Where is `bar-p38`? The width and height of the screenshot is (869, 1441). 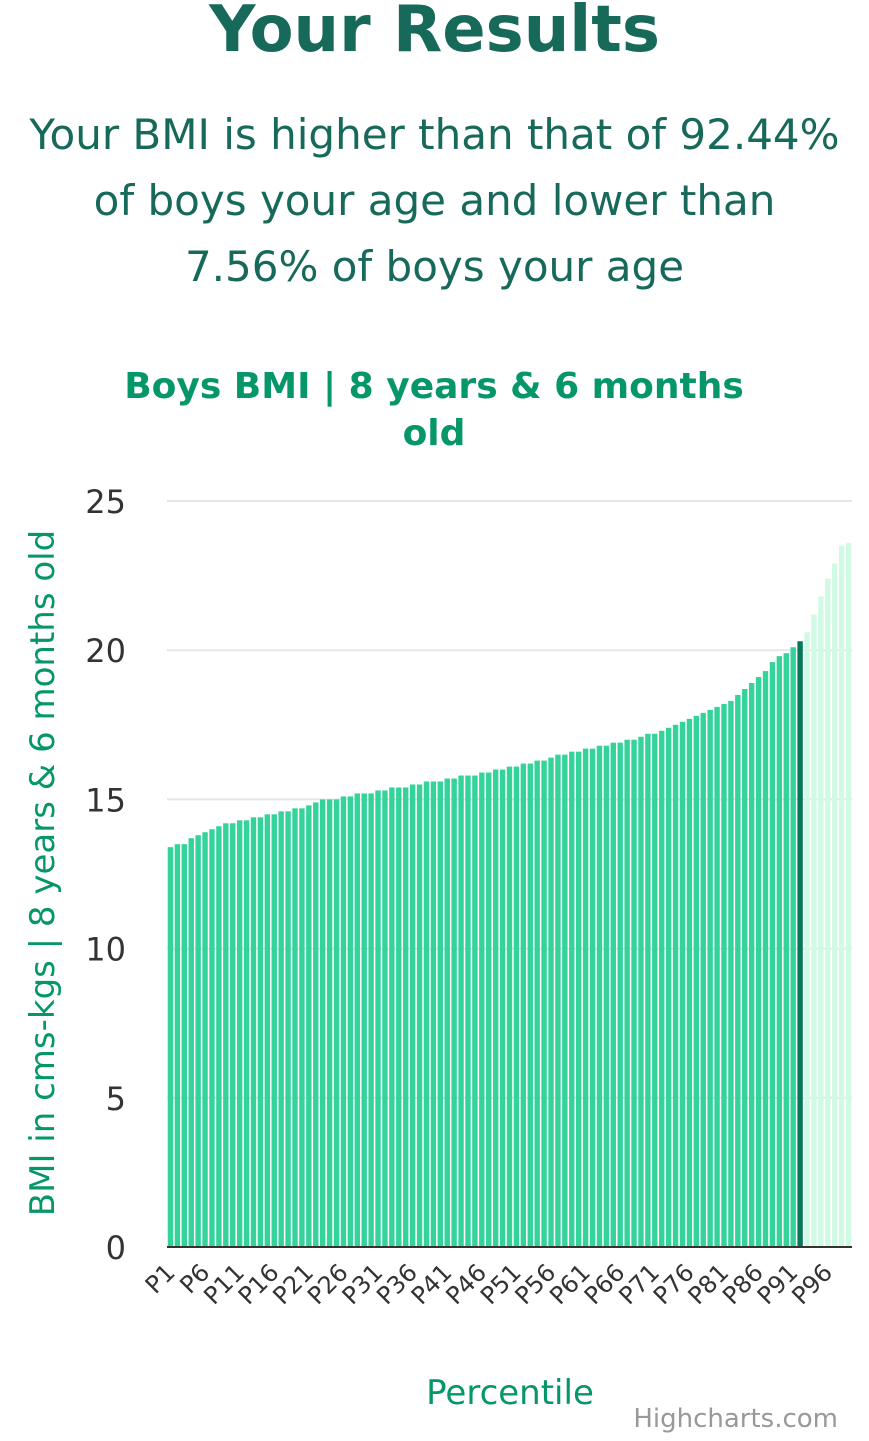 bar-p38 is located at coordinates (426, 1014).